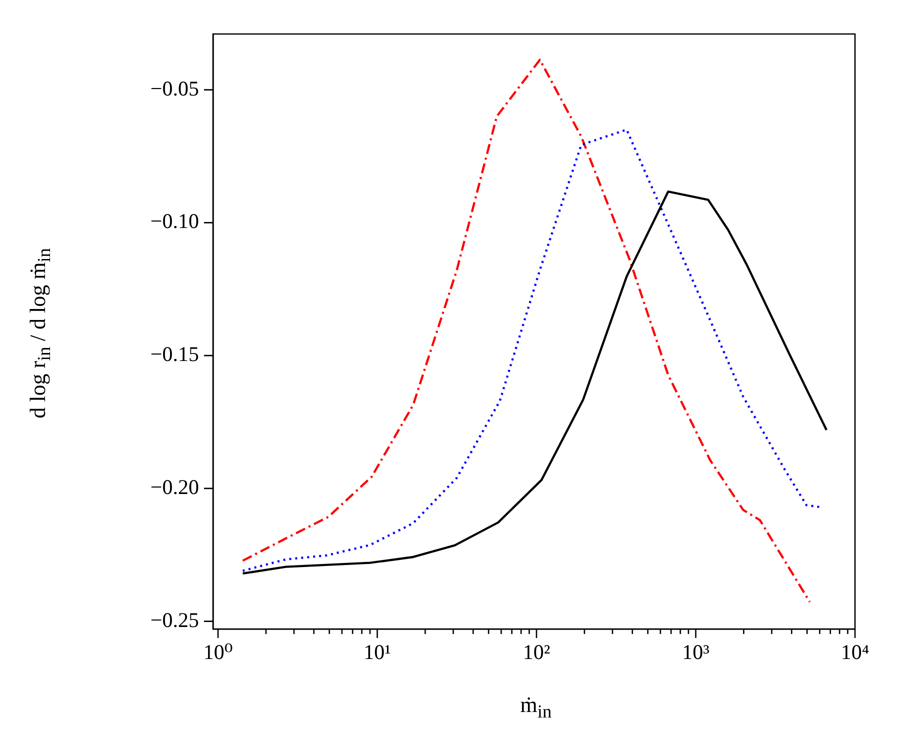 The height and width of the screenshot is (750, 900). I want to click on x-axis-title: ṁ$_{in}$, so click(536, 707).